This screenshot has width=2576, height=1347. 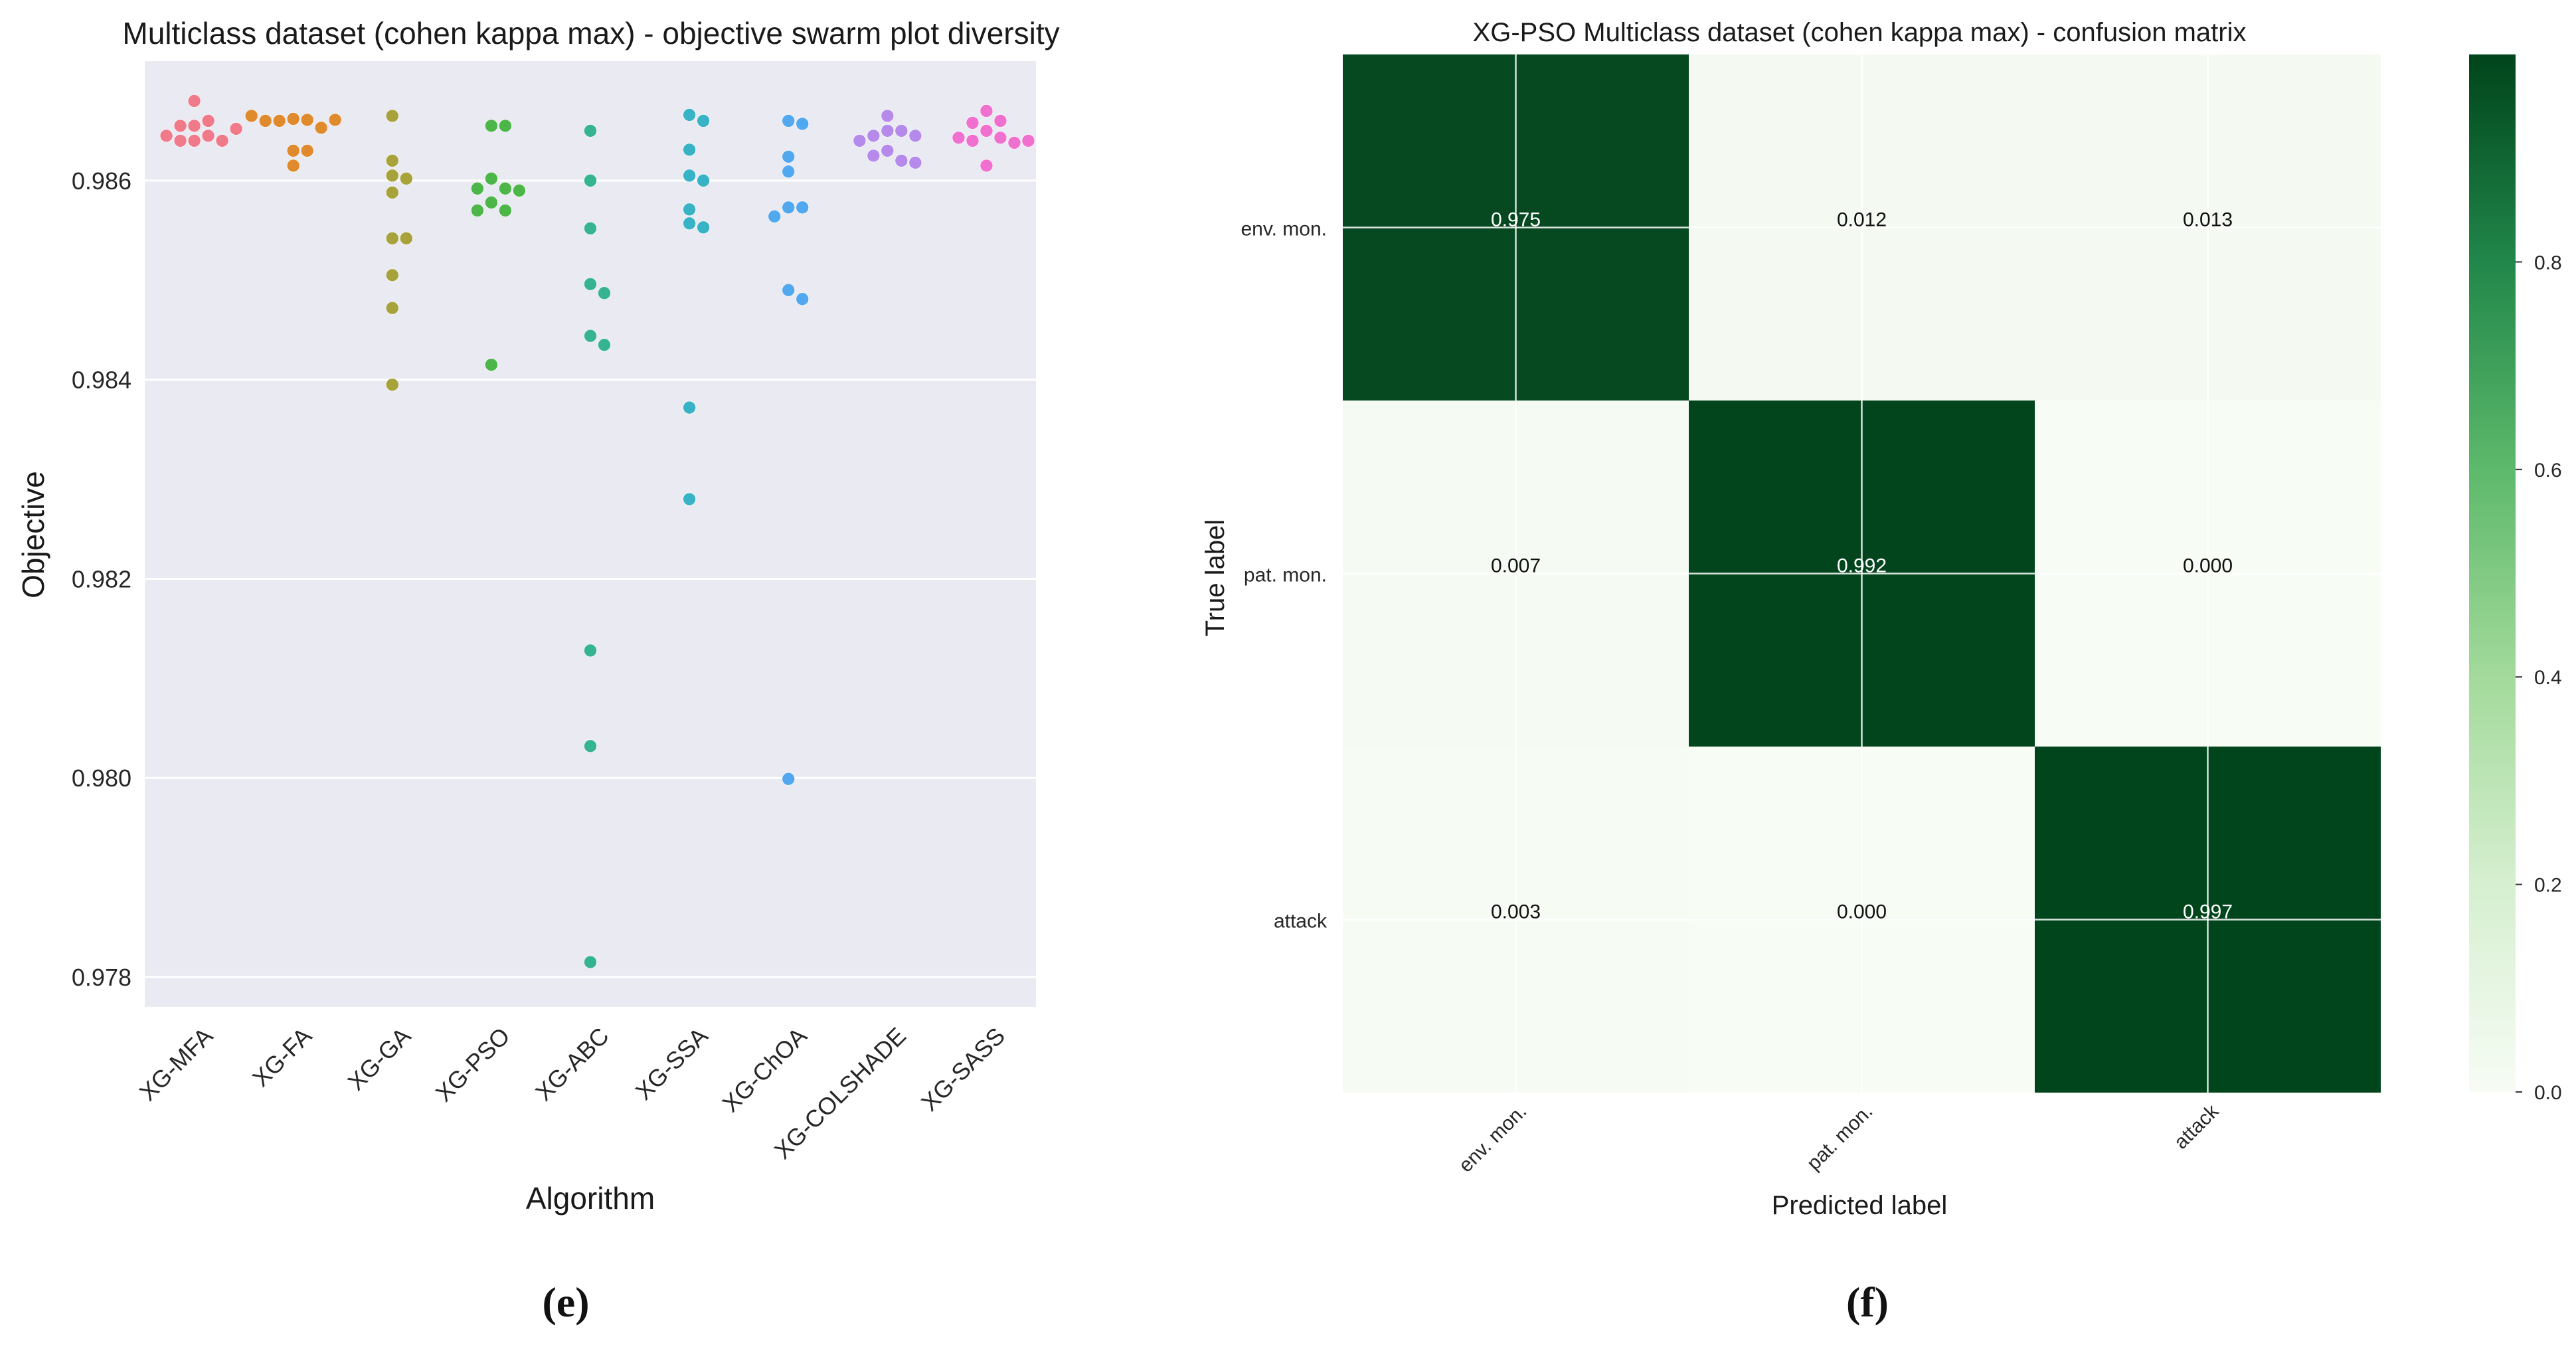 What do you see at coordinates (590, 1198) in the screenshot?
I see `swarm-x-axis-label: Algorithm` at bounding box center [590, 1198].